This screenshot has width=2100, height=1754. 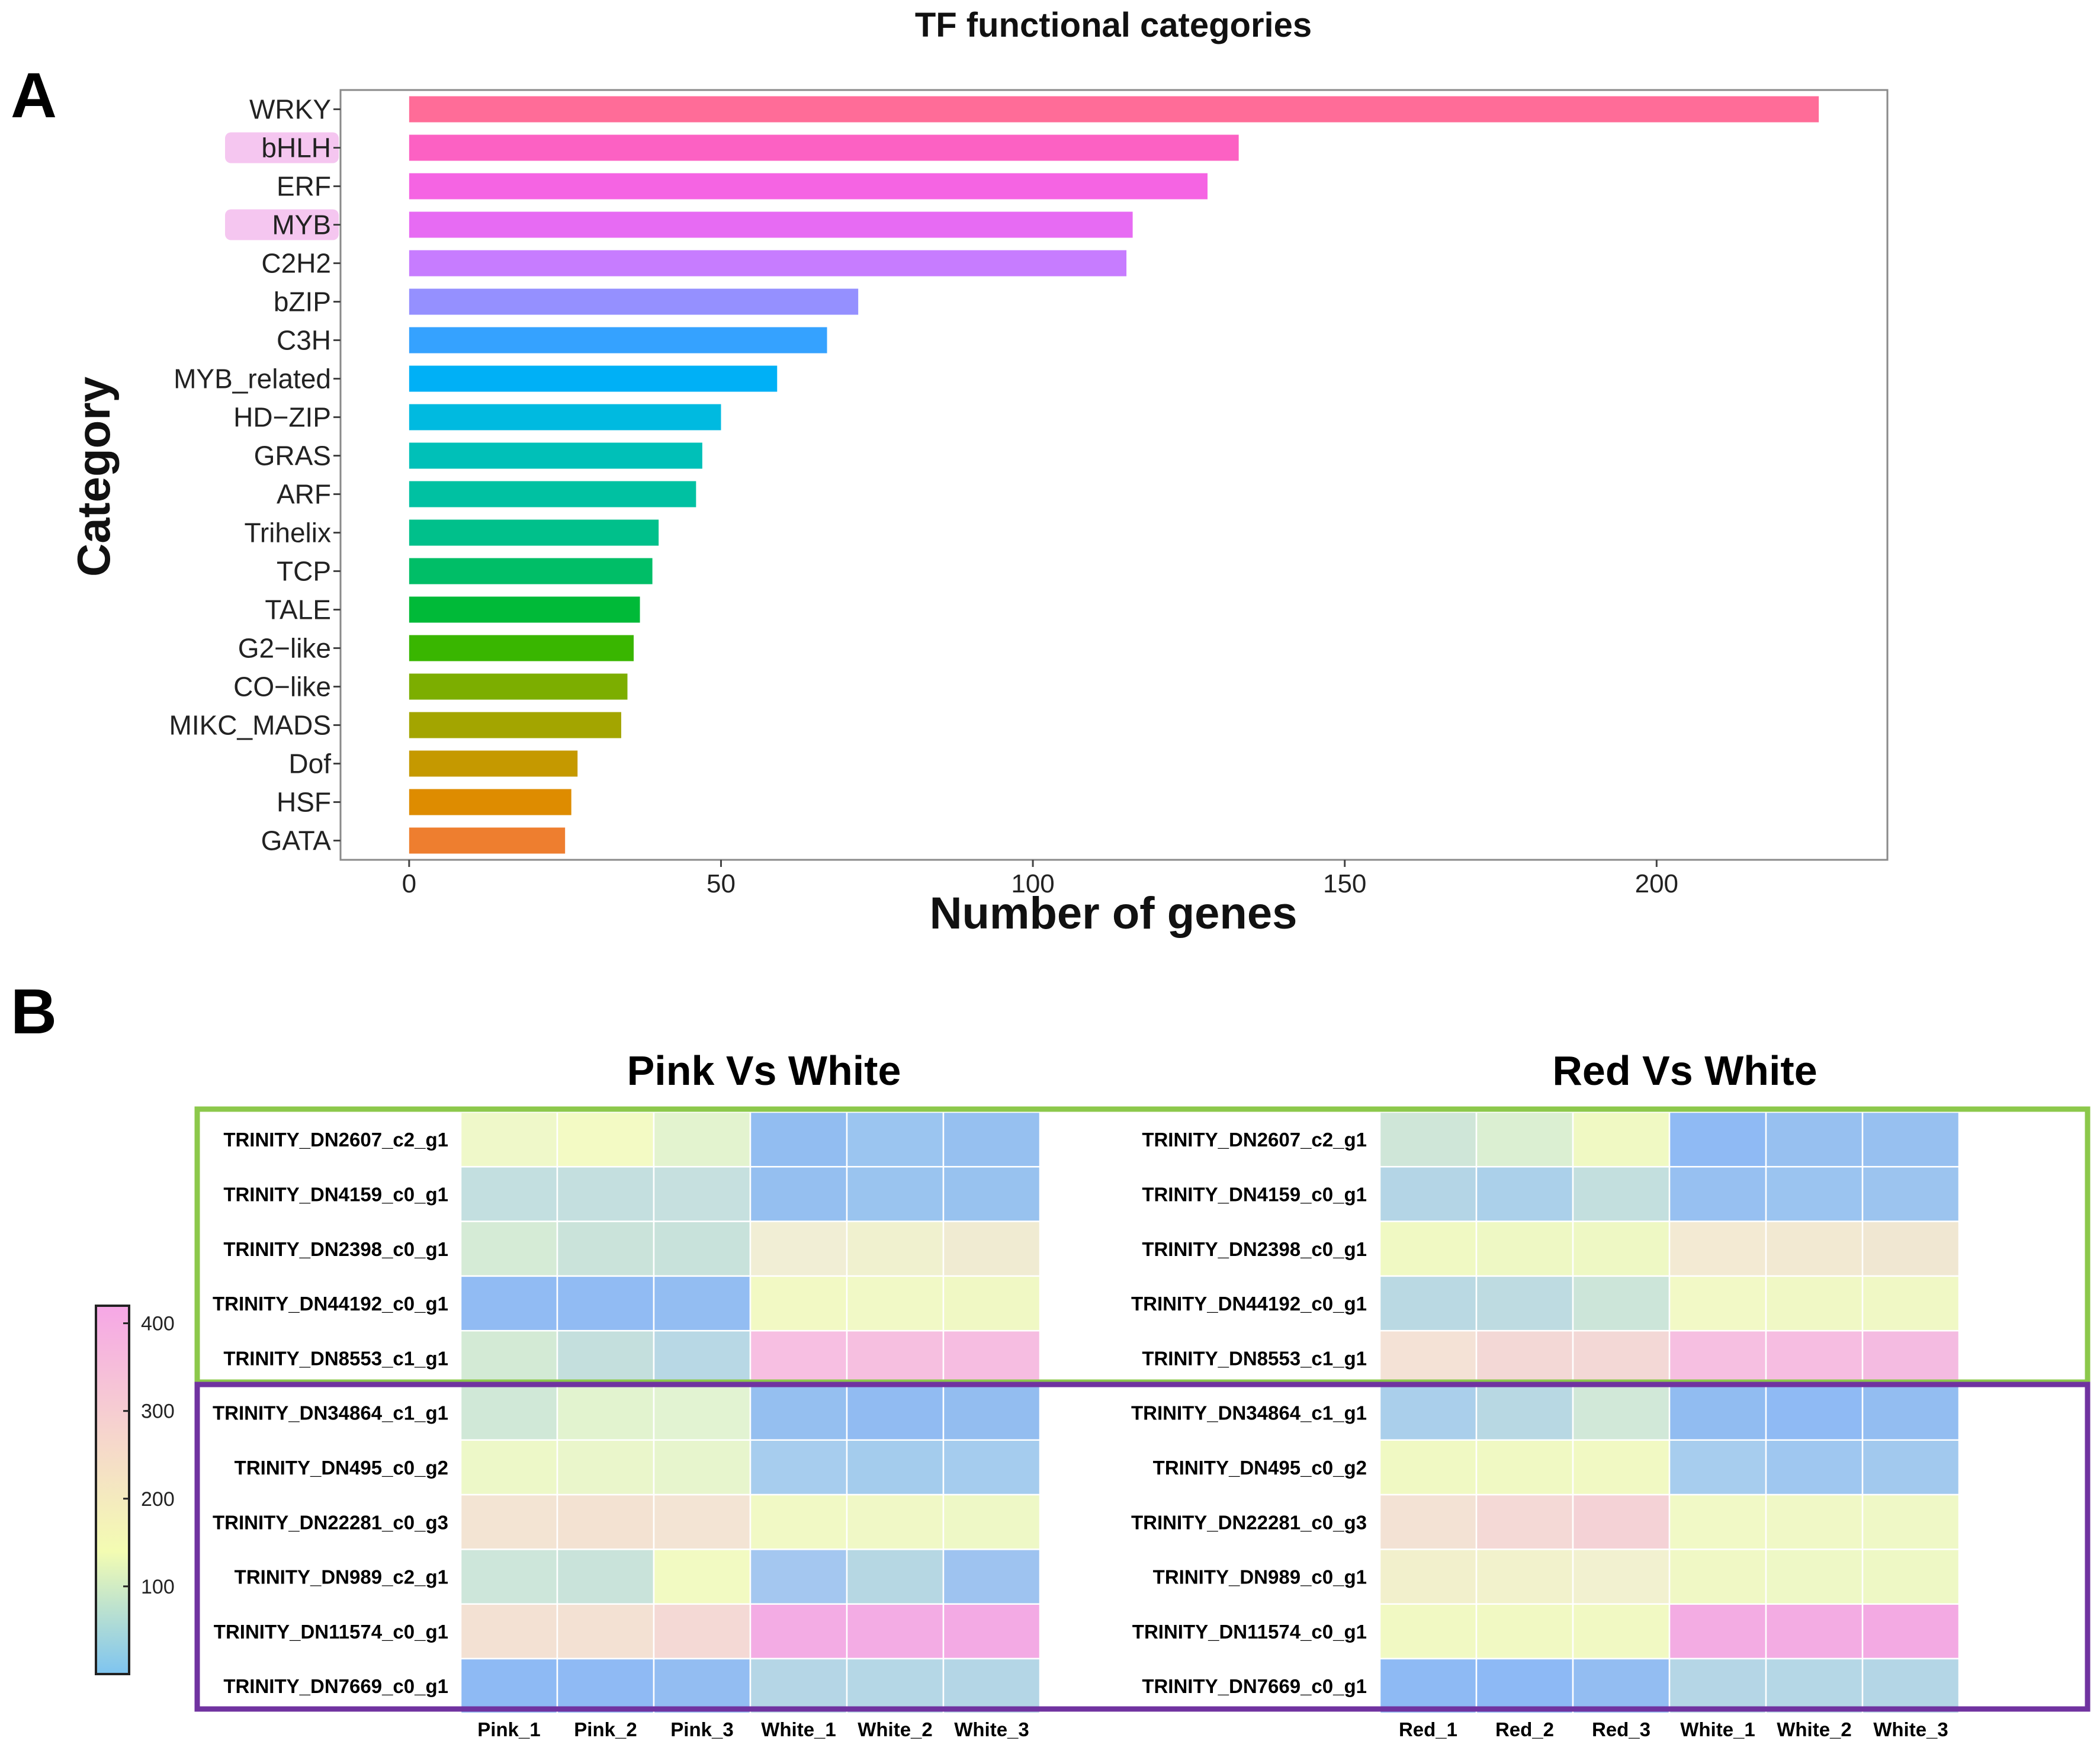 I want to click on row-label: TRINITY_DN495_c0_g2, so click(x=341, y=1468).